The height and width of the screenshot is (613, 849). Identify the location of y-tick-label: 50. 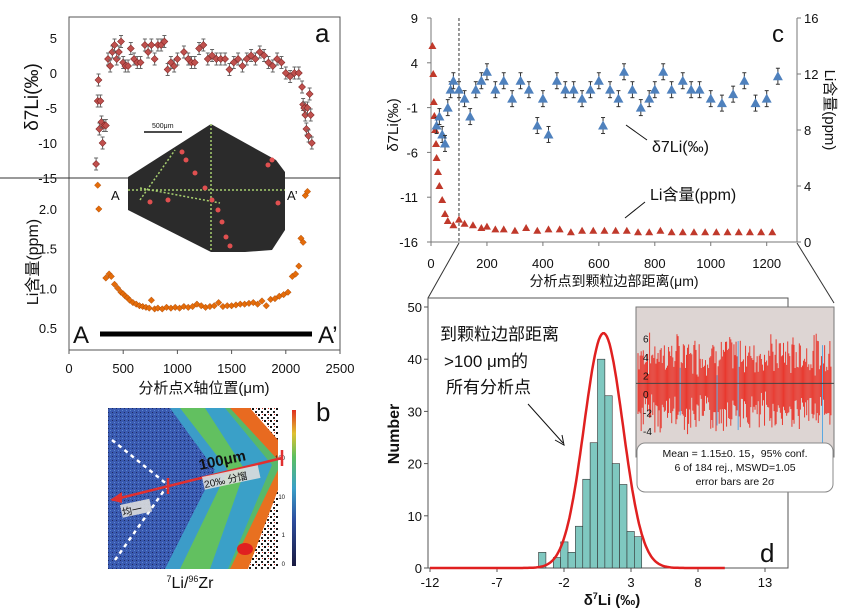
(415, 307).